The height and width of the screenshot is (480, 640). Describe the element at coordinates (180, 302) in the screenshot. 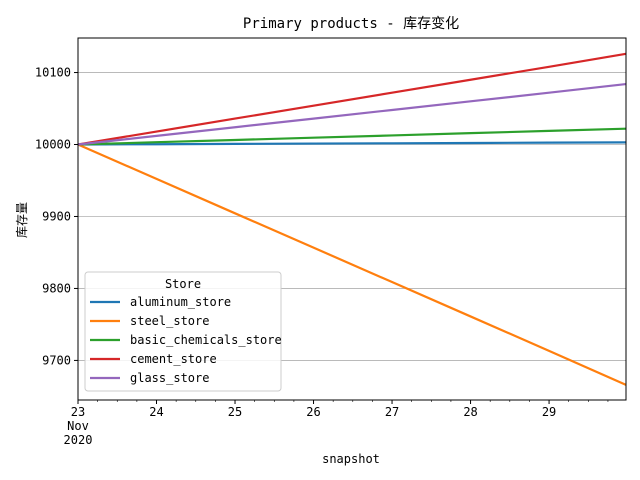

I see `legend-label: aluminum_store` at that location.